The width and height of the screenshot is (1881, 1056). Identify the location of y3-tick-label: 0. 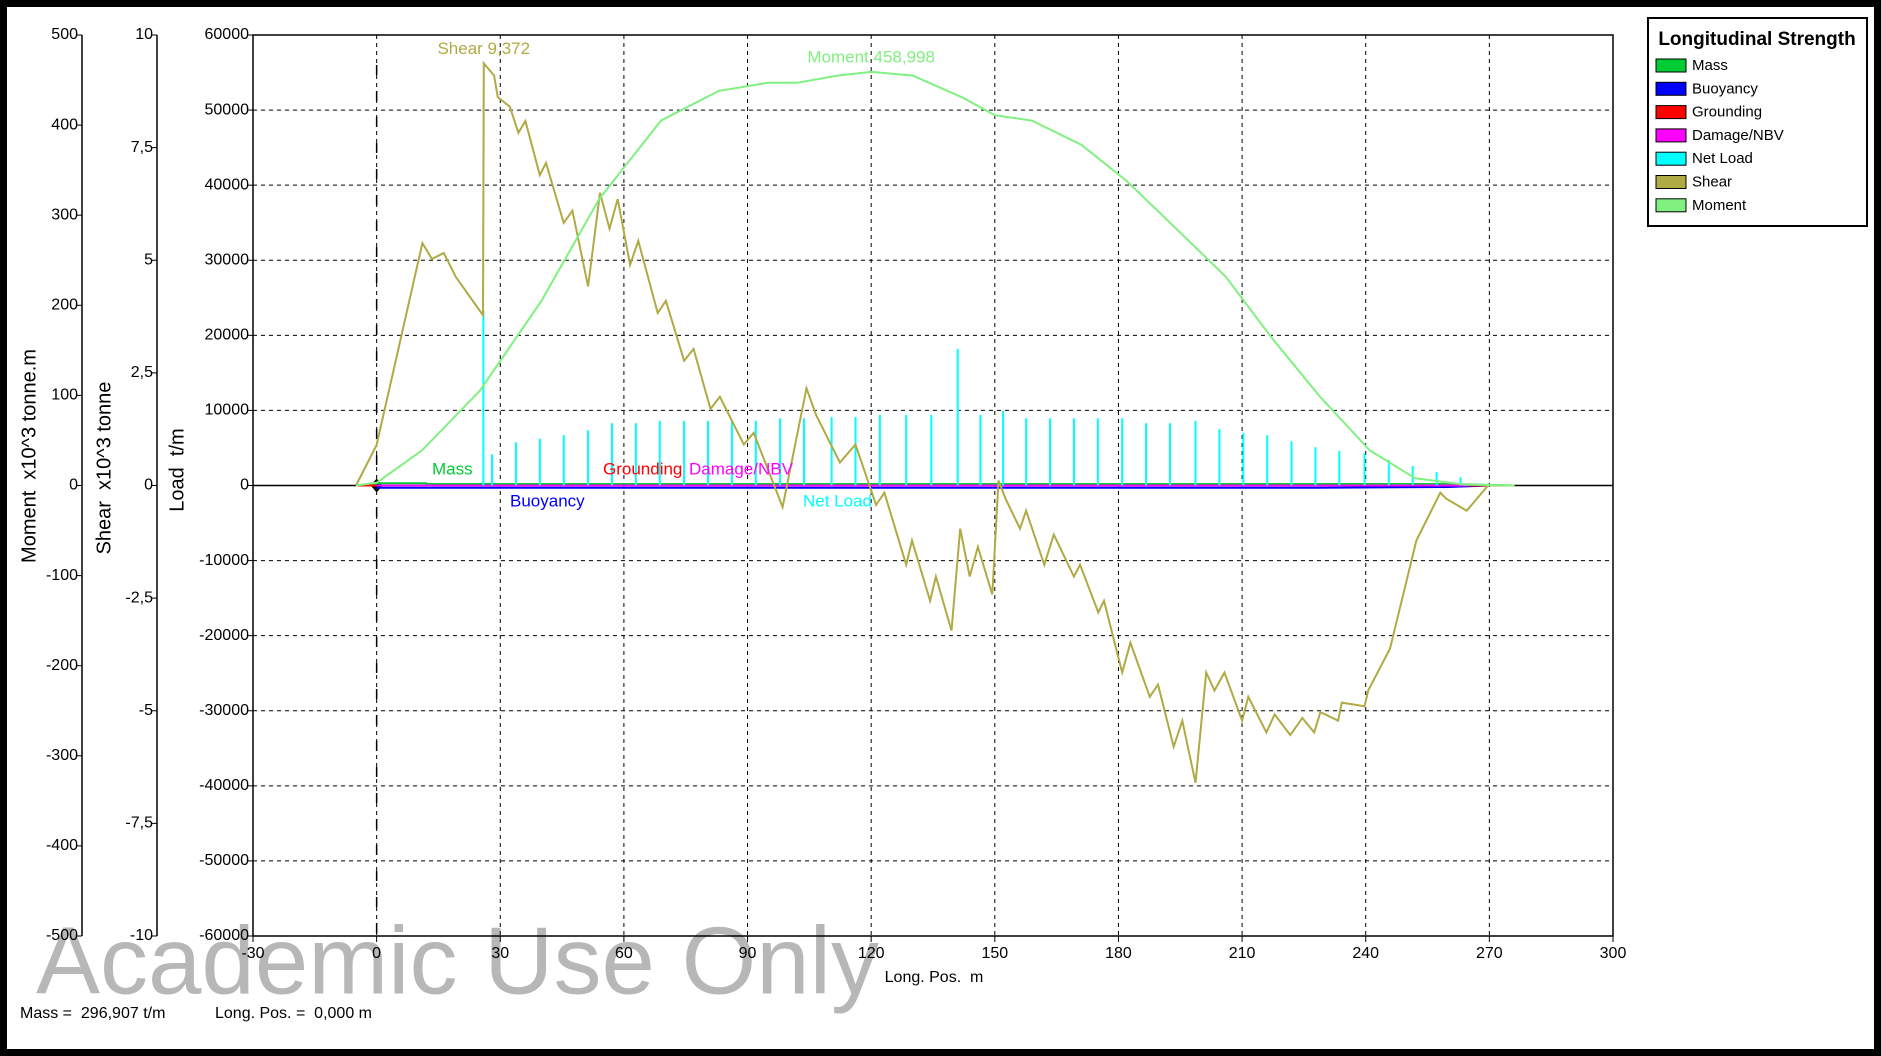
(73, 485).